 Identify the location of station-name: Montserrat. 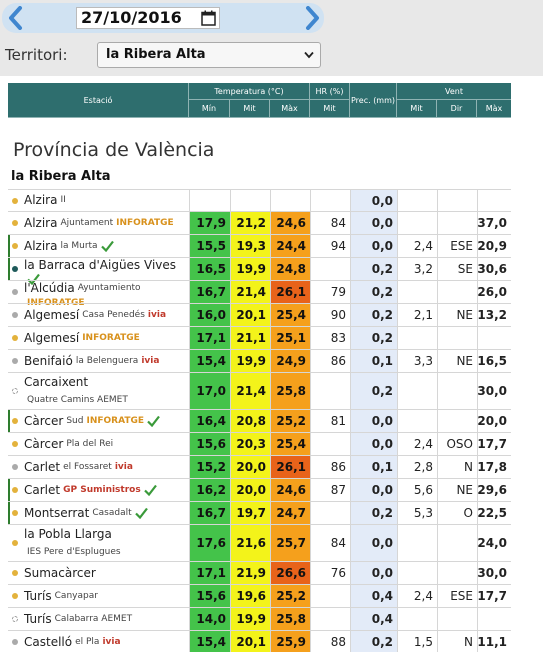
(57, 512).